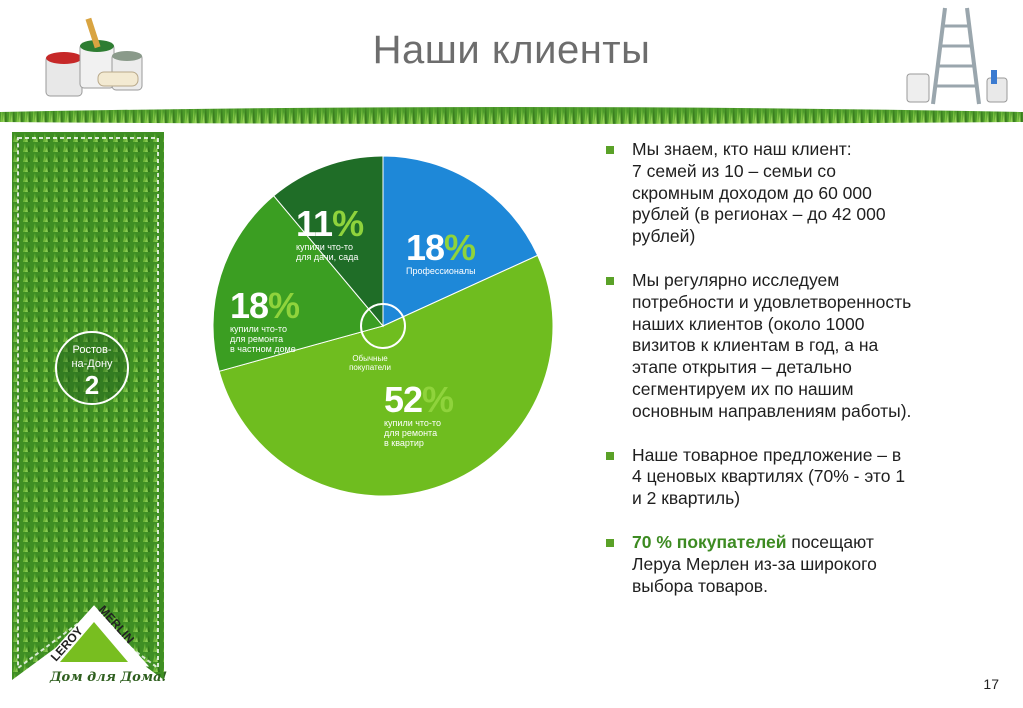 The width and height of the screenshot is (1023, 708). Describe the element at coordinates (258, 329) in the screenshot. I see `slice-3-desc-1: купили что-то` at that location.